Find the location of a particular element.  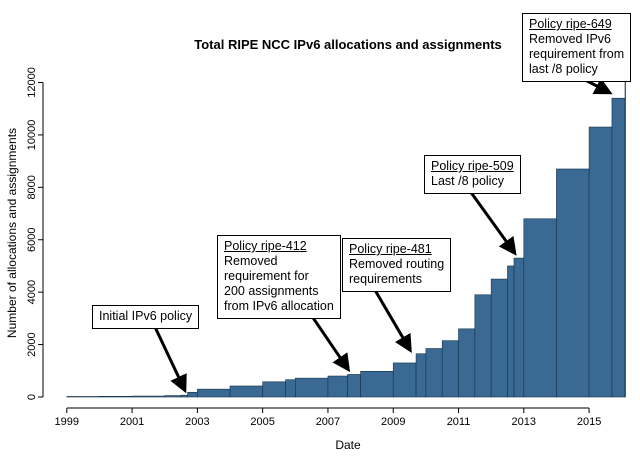

annotation-initial-text: Initial IPv6 policy is located at coordinates (146, 316).